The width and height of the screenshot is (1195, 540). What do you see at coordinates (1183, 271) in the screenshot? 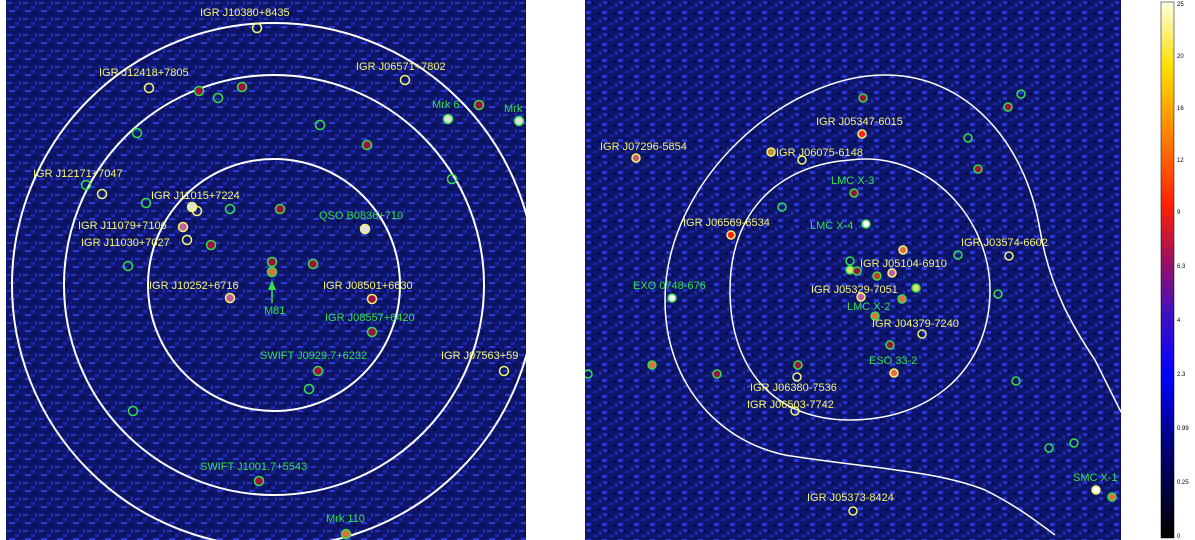
I see `colorbar-ticks: 25 20 16 12 9 6.3 4 2.3 0.99 0.25 0` at bounding box center [1183, 271].